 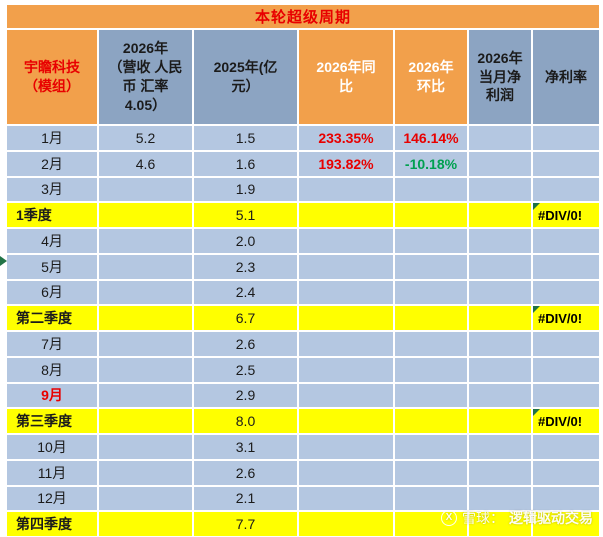 I want to click on month-cell: 8月, so click(x=52, y=369).